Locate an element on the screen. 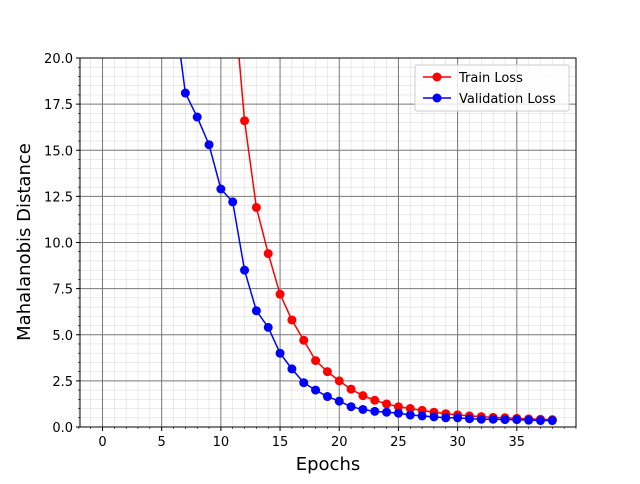  x-tick-label: 20 is located at coordinates (339, 442).